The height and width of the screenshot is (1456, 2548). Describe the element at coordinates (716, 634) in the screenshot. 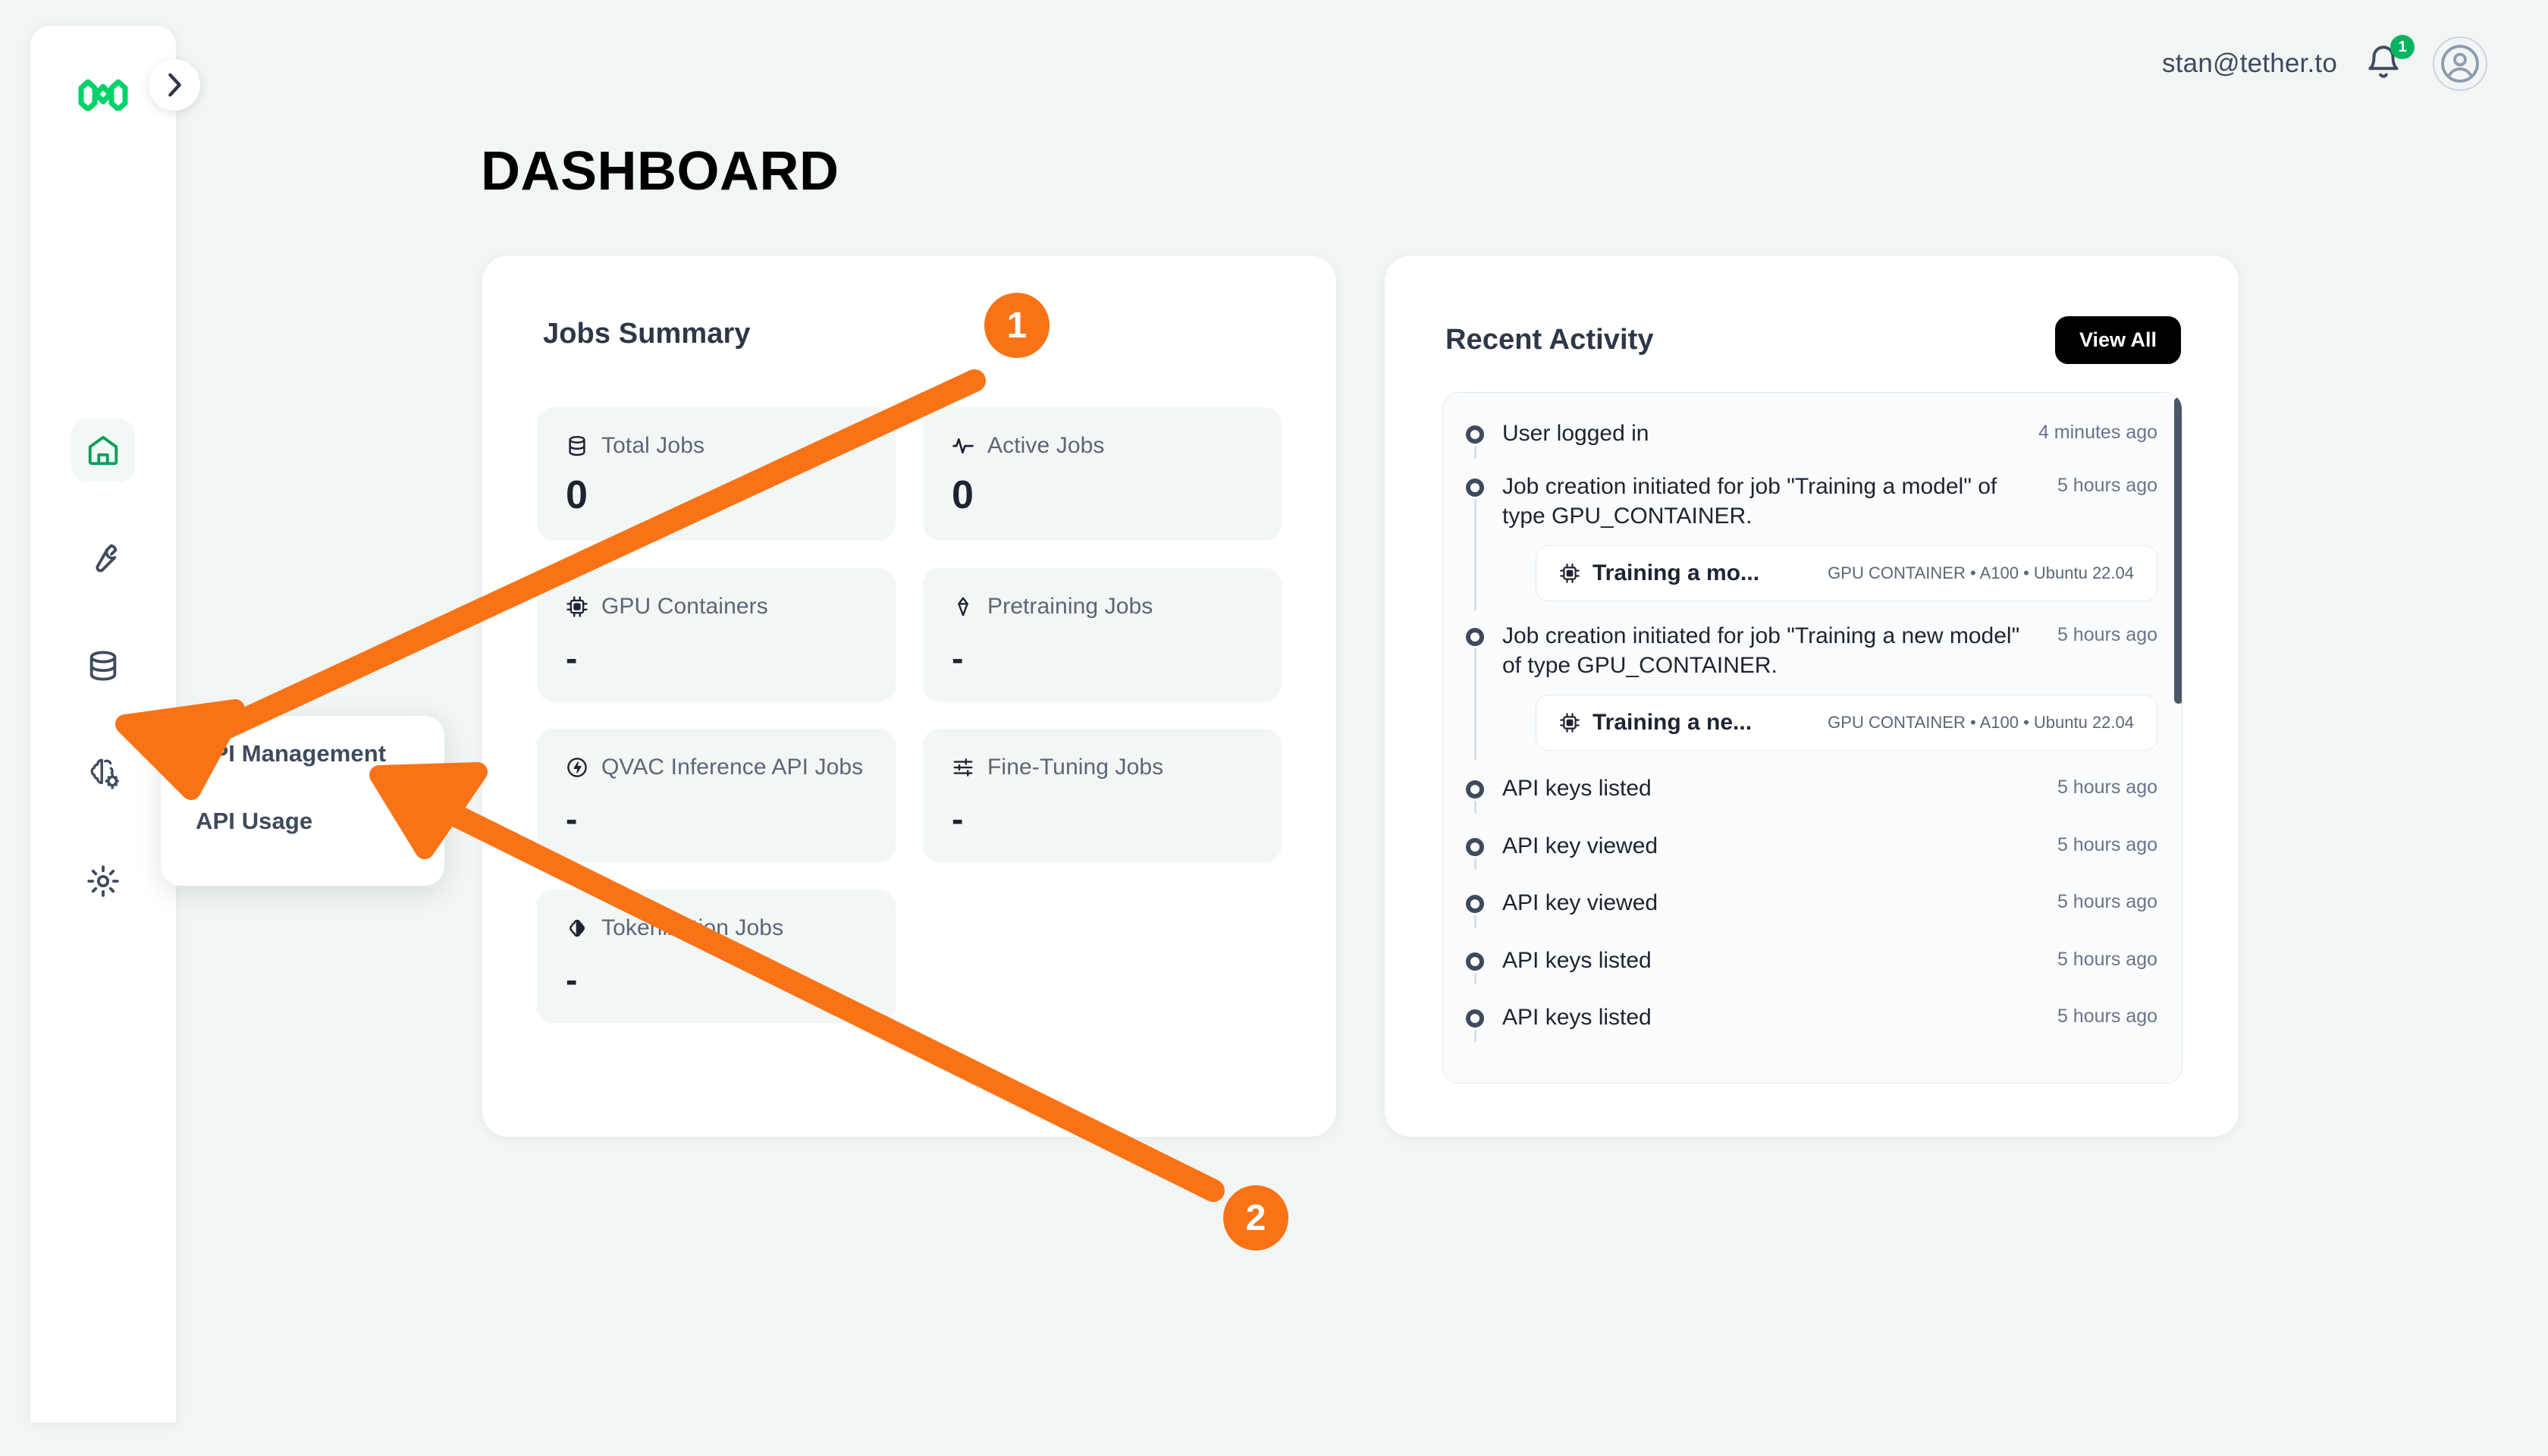

I see `stat-card-gpu-containers: GPU Containers -` at that location.